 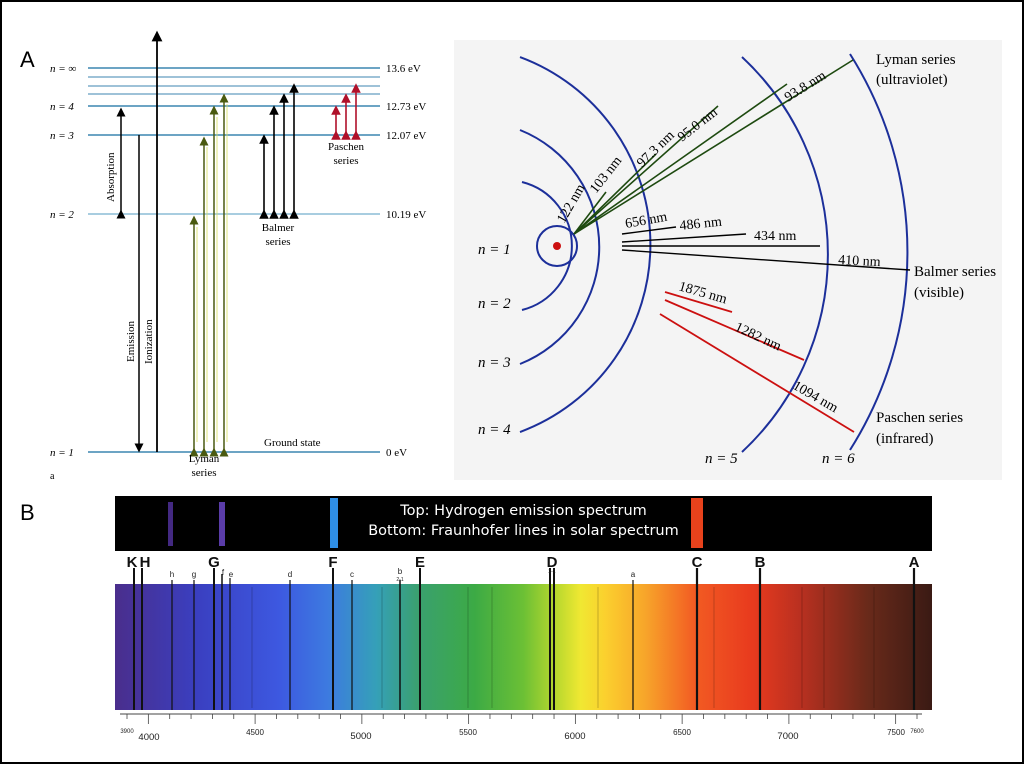 I want to click on solar-spectrum-strip, so click(x=523, y=647).